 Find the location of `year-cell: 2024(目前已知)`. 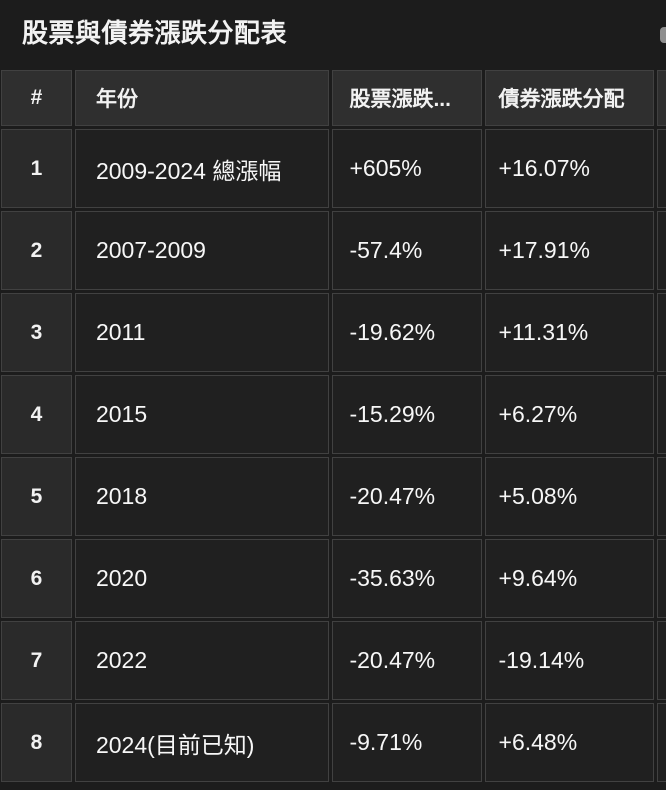

year-cell: 2024(目前已知) is located at coordinates (202, 742).